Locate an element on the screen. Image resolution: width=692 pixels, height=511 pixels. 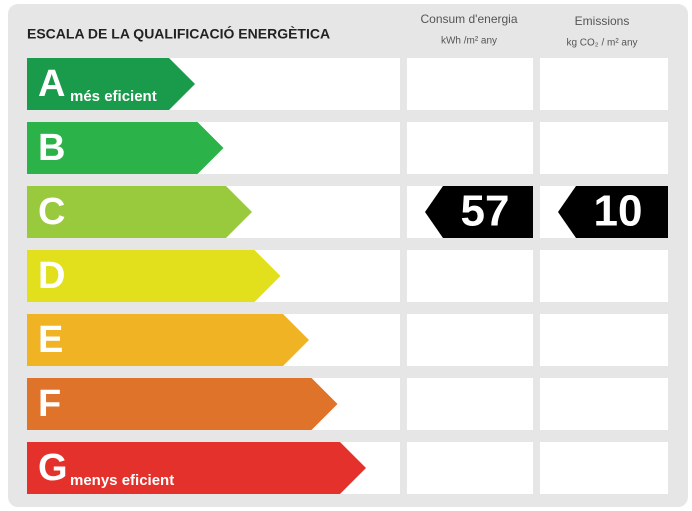
consum-indicator is located at coordinates (479, 212).